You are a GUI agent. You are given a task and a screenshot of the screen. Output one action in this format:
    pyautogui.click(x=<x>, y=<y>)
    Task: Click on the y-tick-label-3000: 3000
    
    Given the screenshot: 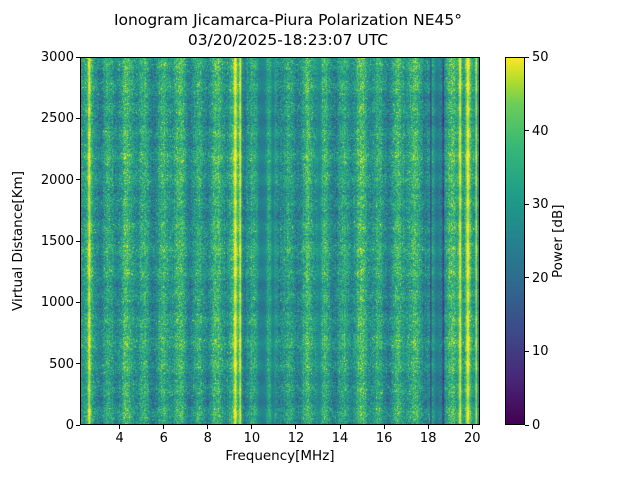 What is the action you would take?
    pyautogui.click(x=57, y=57)
    